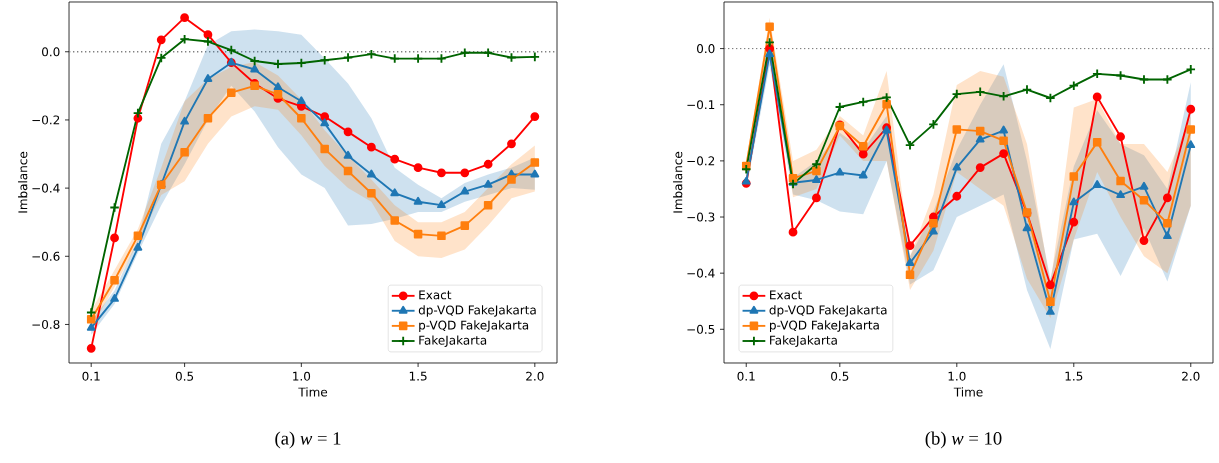  Describe the element at coordinates (46, 324) in the screenshot. I see `y-tick-label: −0.8` at that location.